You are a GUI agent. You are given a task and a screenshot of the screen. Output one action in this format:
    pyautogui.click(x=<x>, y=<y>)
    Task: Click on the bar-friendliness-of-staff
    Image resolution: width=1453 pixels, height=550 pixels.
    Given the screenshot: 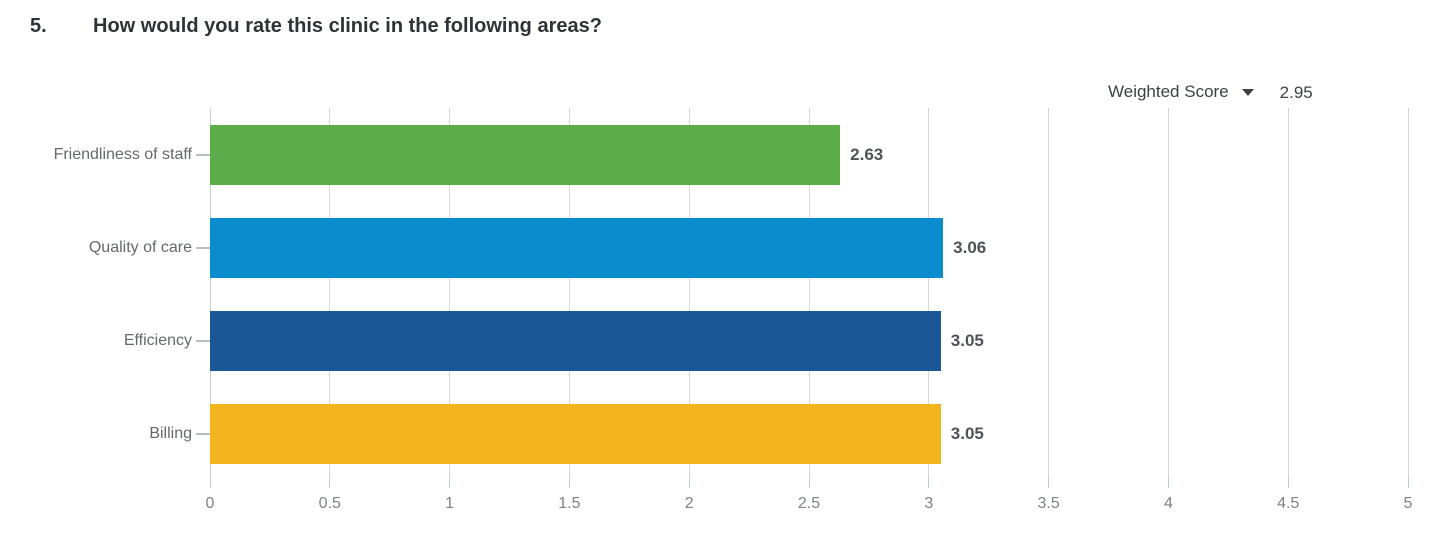 What is the action you would take?
    pyautogui.click(x=525, y=154)
    